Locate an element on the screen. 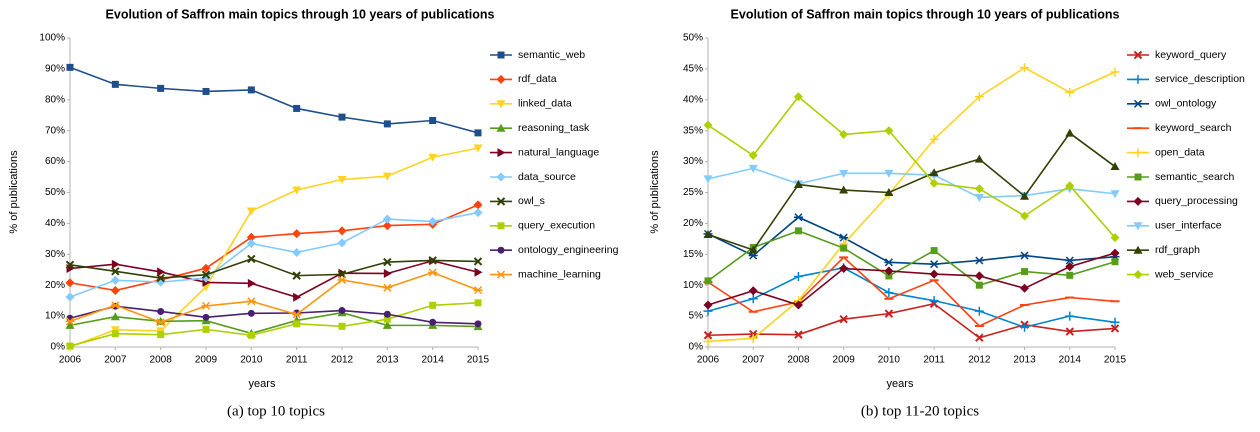 Image resolution: width=1260 pixels, height=432 pixels. y-tick-label: 15% is located at coordinates (693, 254).